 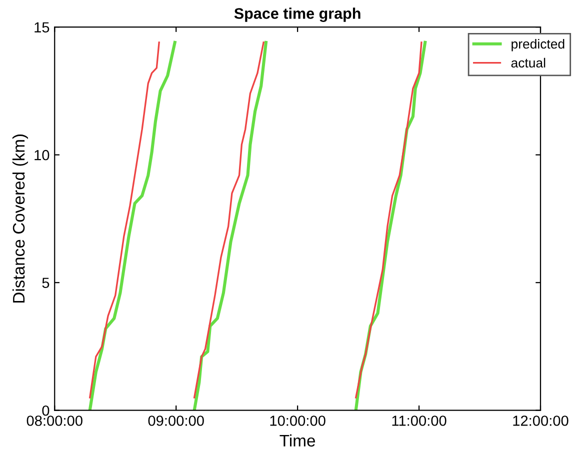 What do you see at coordinates (419, 421) in the screenshot?
I see `x-tick-label: 11:00:00` at bounding box center [419, 421].